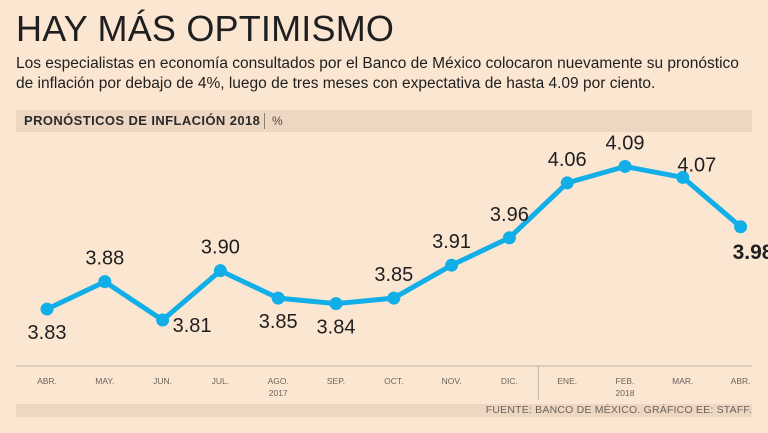 The width and height of the screenshot is (768, 433). I want to click on chart-header-bar: PRONÓSTICOS DE INFLACIÓN 2018 %, so click(384, 121).